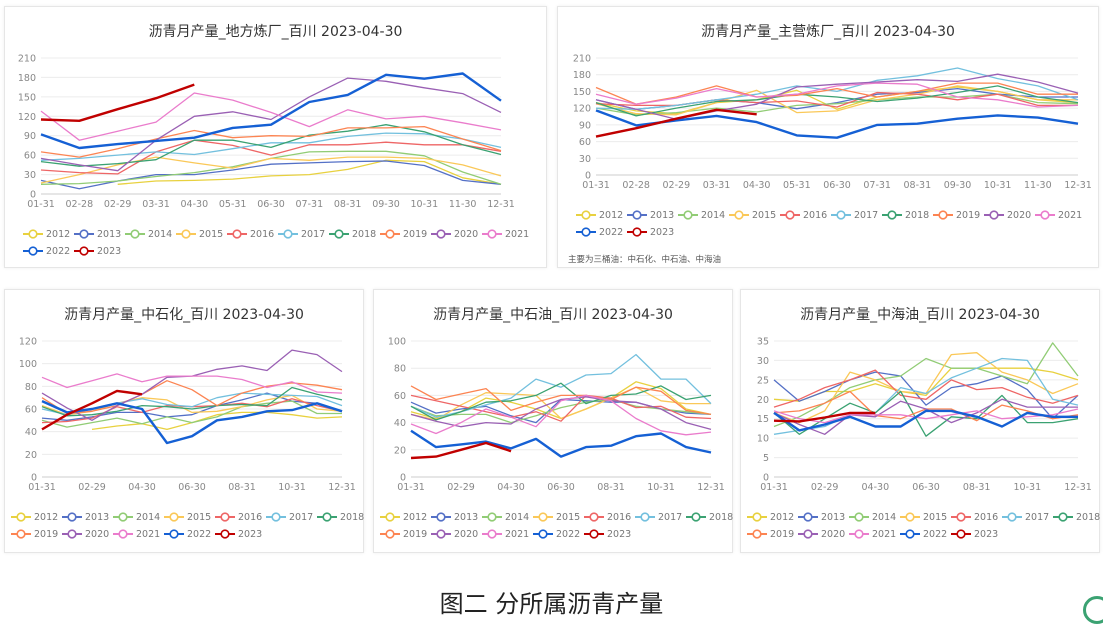  What do you see at coordinates (31, 387) in the screenshot?
I see `y-tick-label: 80` at bounding box center [31, 387].